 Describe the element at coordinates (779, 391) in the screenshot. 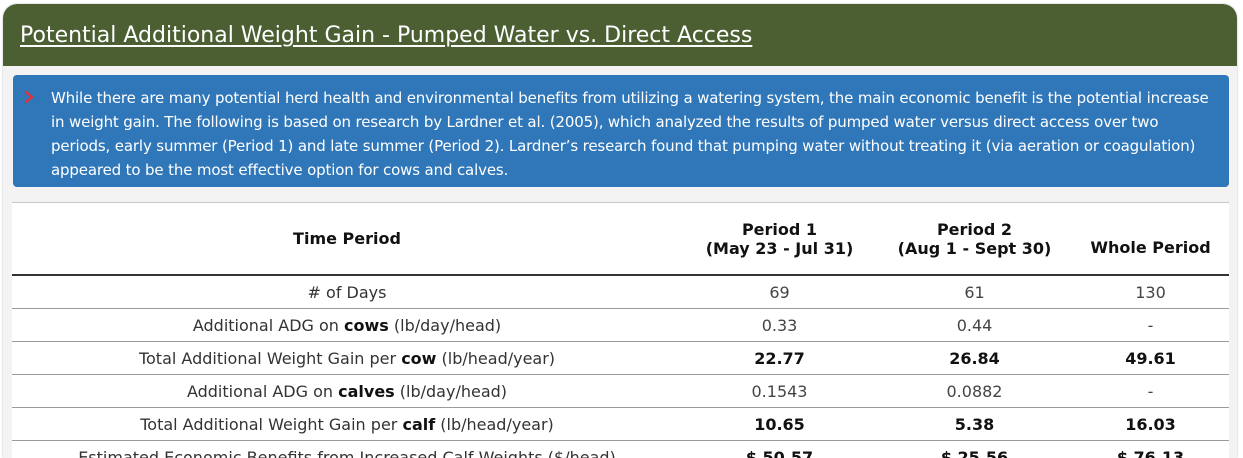

I see `cell-period-1: 0.1543` at that location.